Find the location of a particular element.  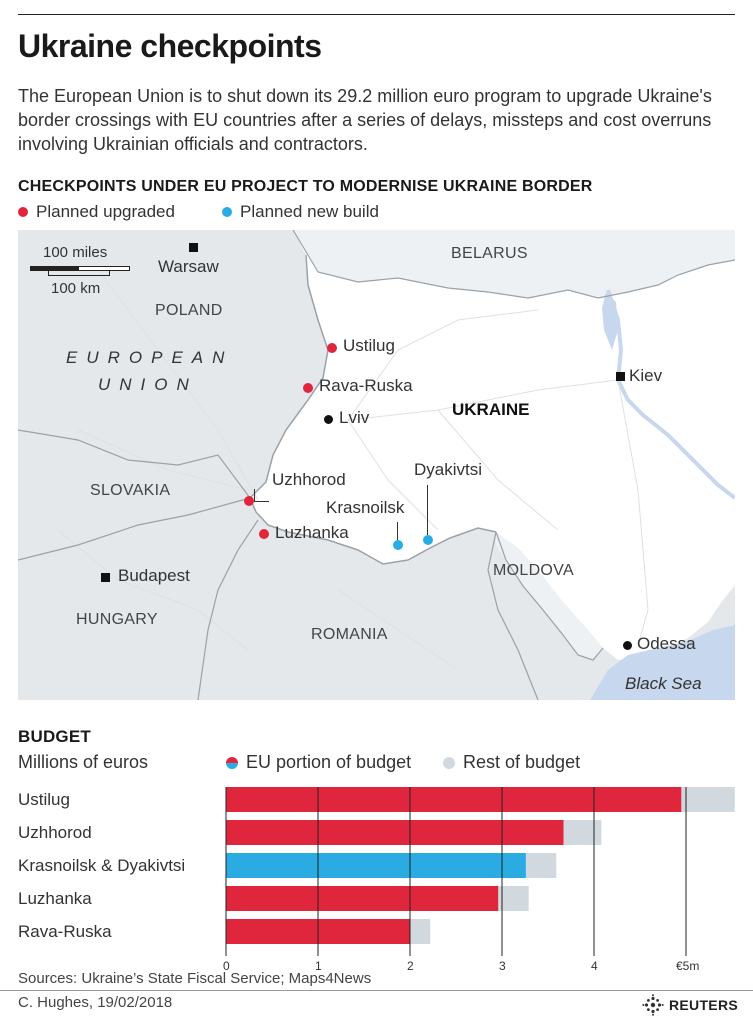

uzhhorod-leader-line is located at coordinates (261, 495).